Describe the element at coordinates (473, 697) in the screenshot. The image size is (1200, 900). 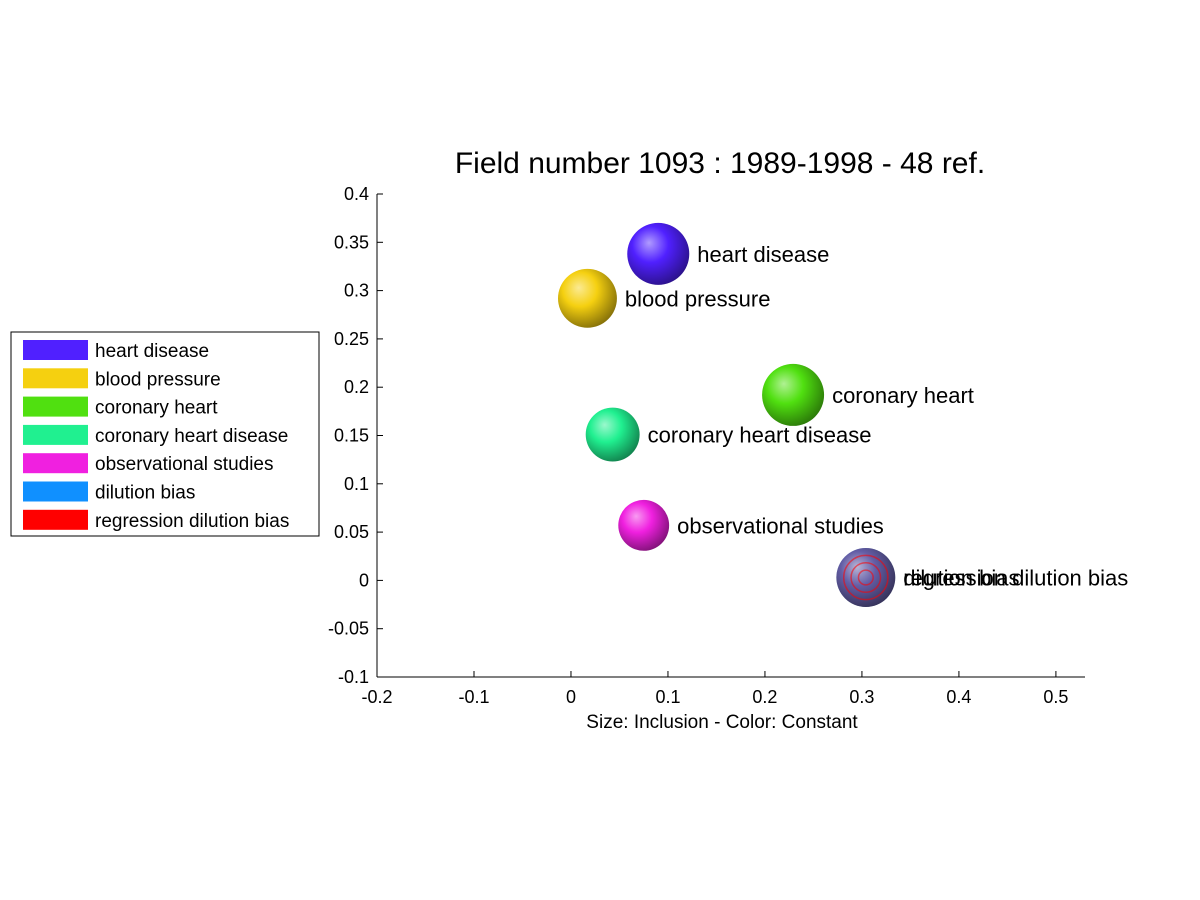
I see `x-tick-label: -0.1` at that location.